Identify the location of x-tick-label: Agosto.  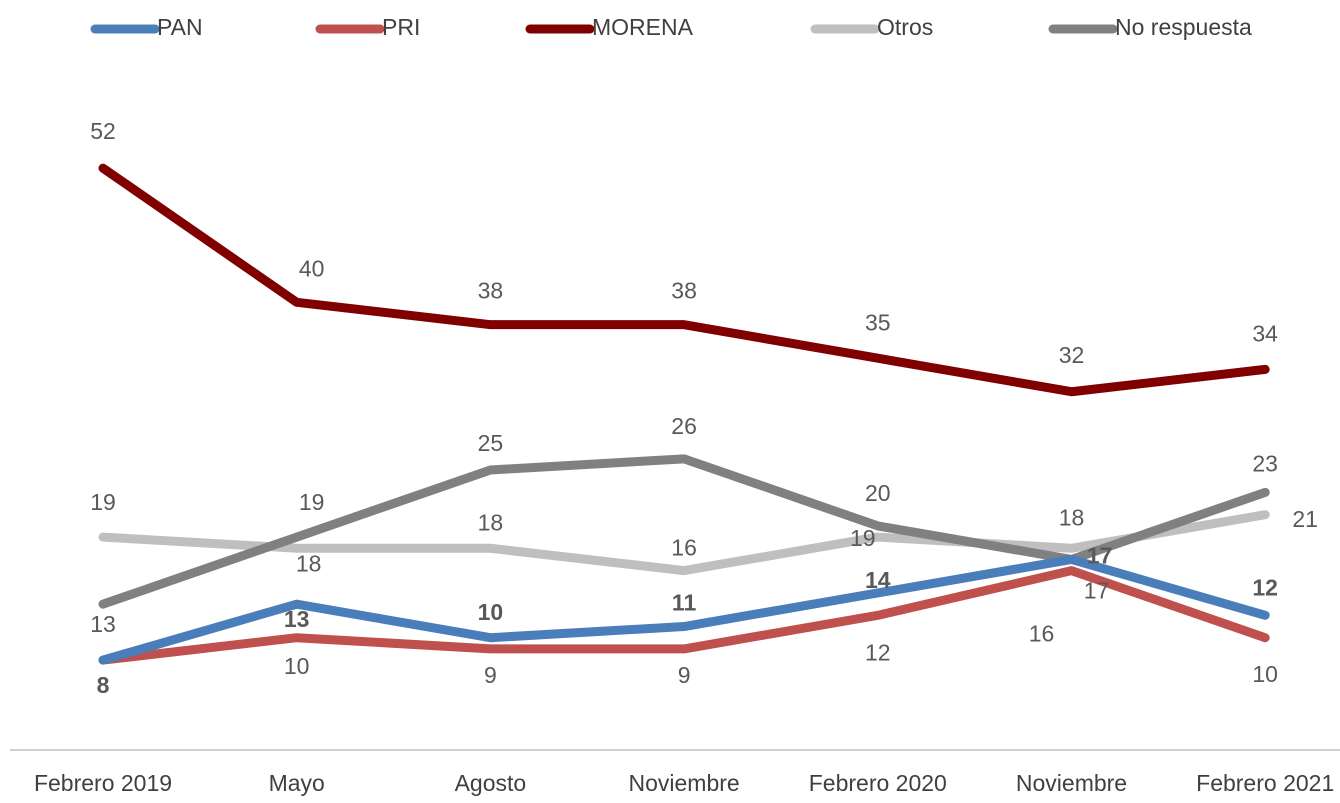
(491, 783).